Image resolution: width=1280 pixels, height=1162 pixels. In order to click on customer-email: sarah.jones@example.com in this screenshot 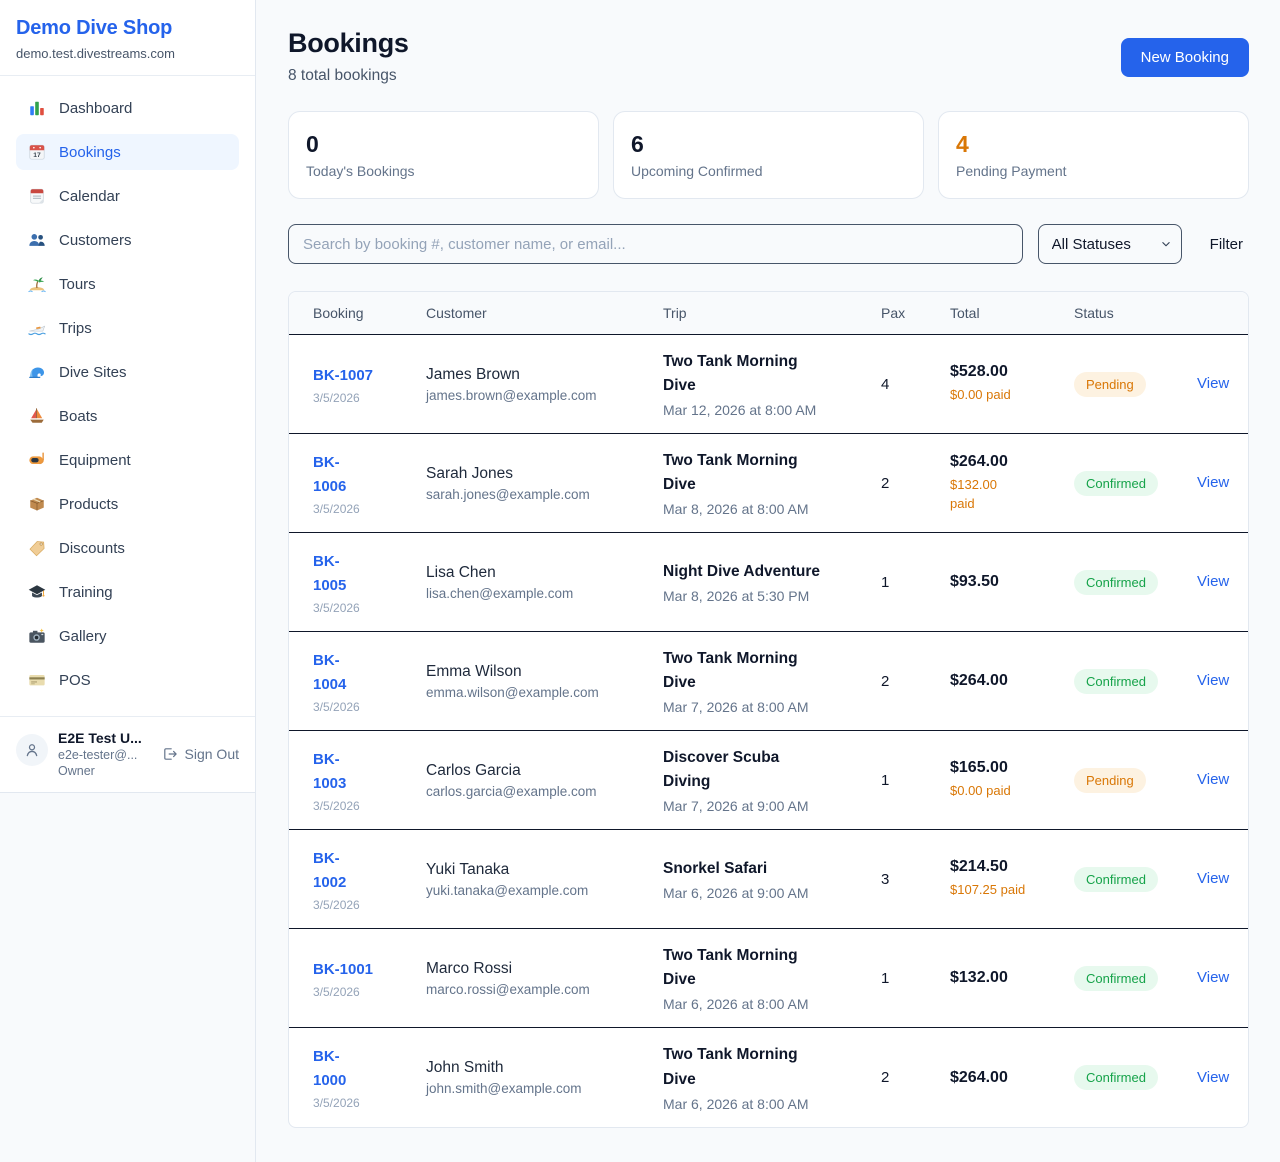, I will do `click(508, 494)`.